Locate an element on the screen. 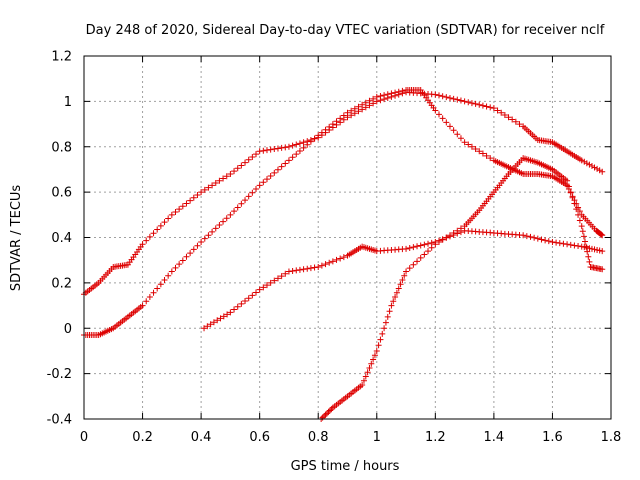  y-tick-label: 1.2 is located at coordinates (61, 57).